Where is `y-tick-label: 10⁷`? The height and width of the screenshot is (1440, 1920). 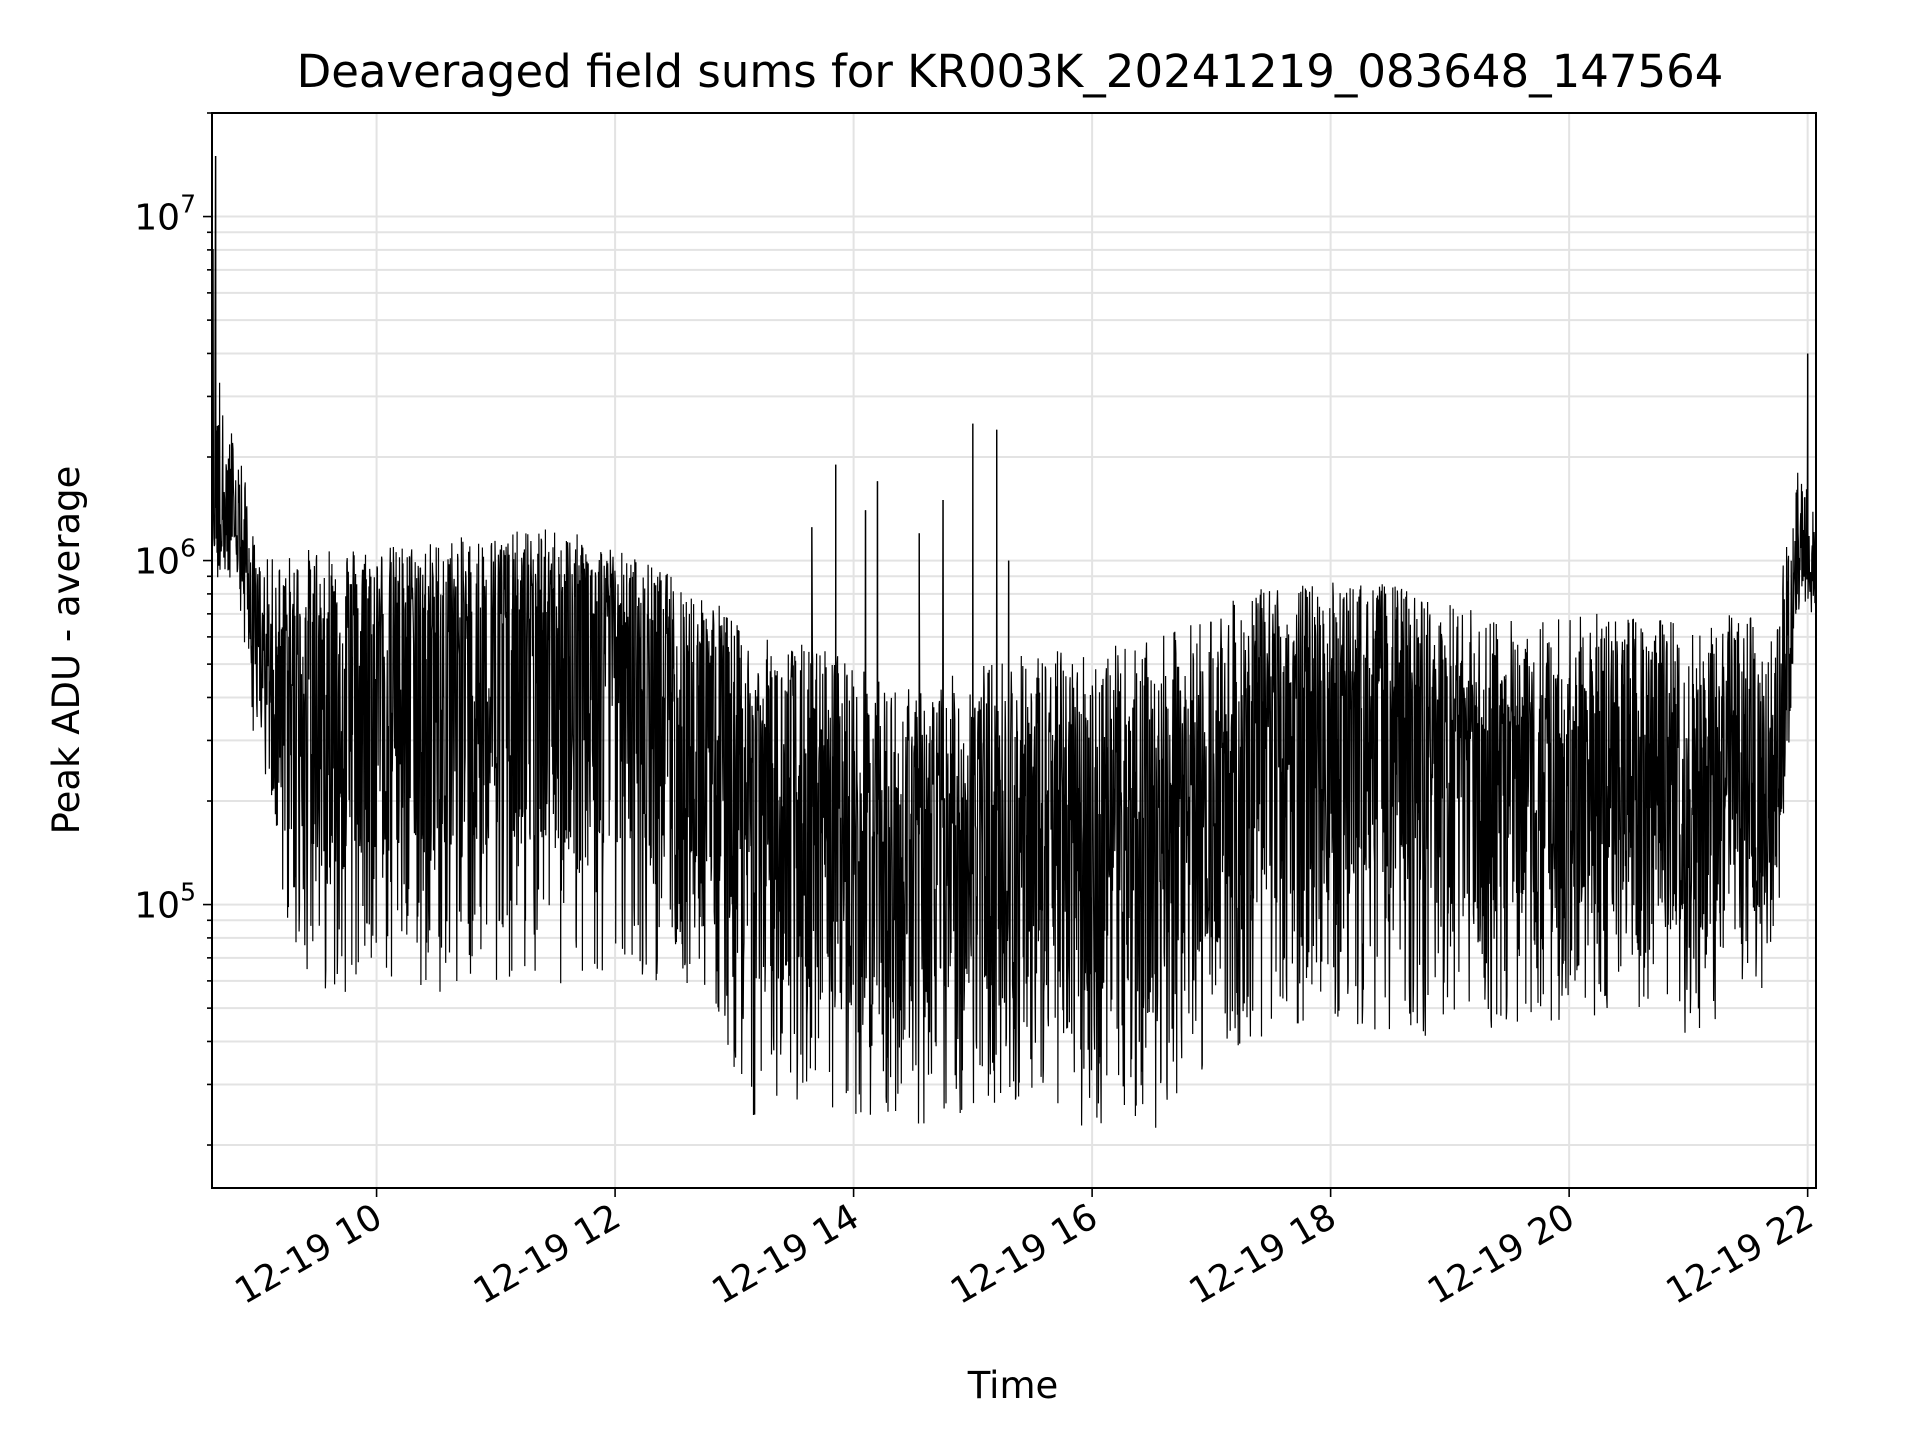 y-tick-label: 10⁷ is located at coordinates (165, 214).